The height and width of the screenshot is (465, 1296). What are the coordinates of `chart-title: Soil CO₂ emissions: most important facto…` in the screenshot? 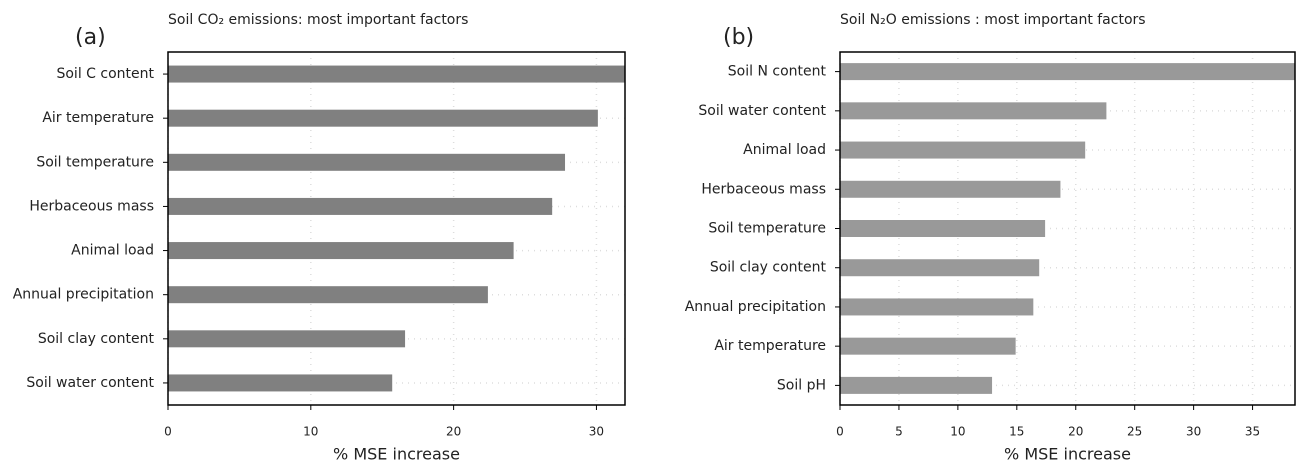 It's located at (318, 20).